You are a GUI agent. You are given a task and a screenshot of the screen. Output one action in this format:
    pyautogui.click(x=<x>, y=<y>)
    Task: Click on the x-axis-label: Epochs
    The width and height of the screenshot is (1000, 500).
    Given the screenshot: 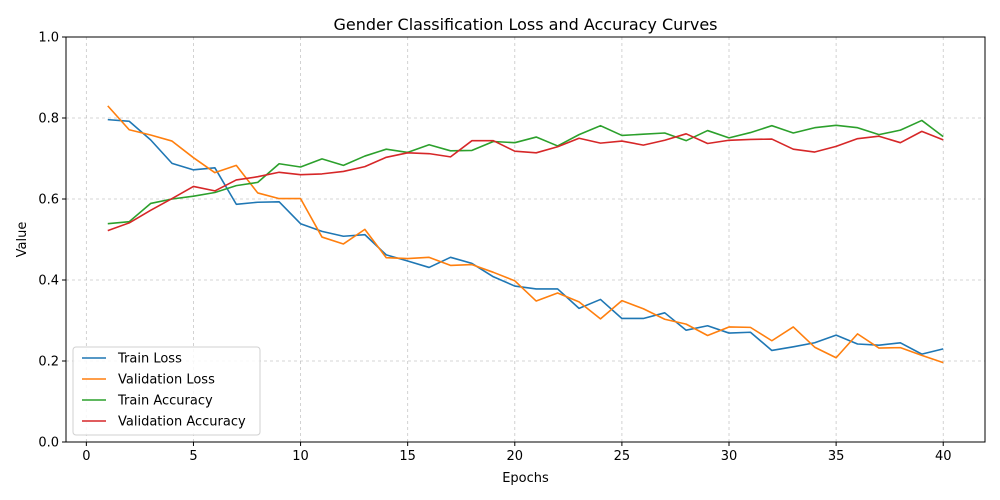 What is the action you would take?
    pyautogui.click(x=525, y=478)
    